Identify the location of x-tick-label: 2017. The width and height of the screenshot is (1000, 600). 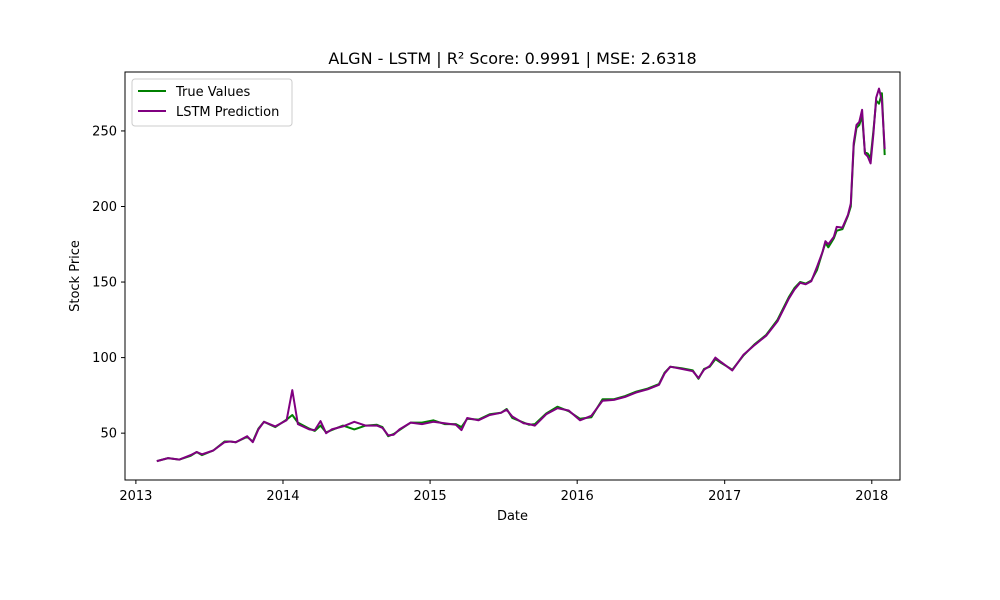
(724, 496).